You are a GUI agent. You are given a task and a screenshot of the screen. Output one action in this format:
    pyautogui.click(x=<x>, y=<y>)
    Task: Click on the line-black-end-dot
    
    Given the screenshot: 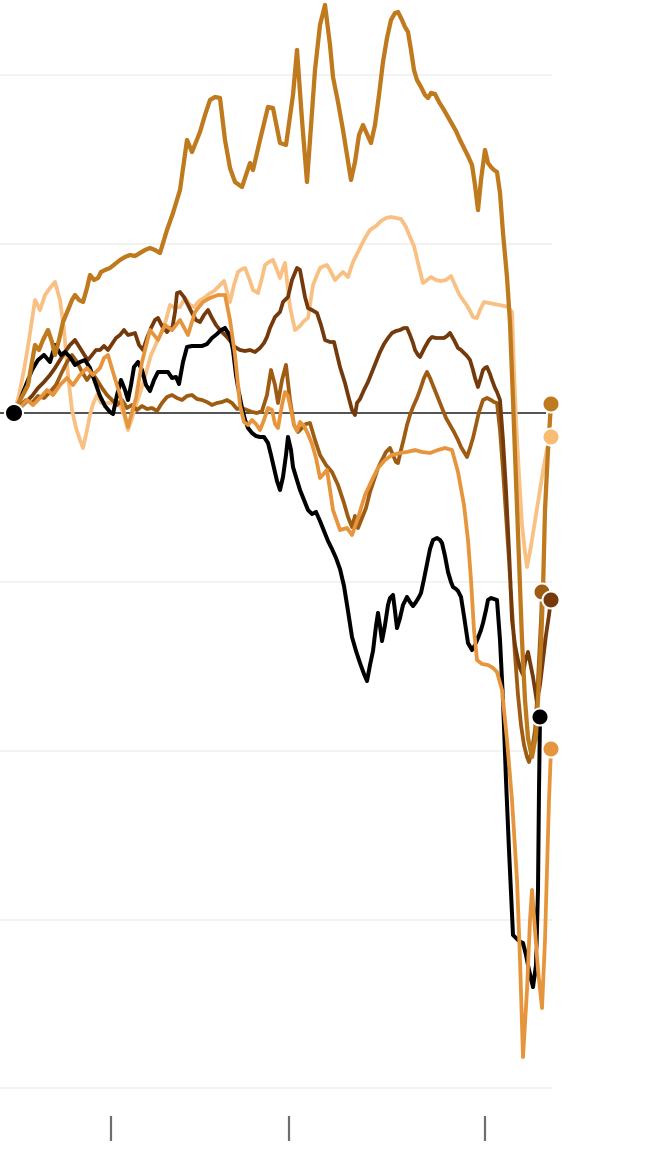 What is the action you would take?
    pyautogui.click(x=540, y=717)
    